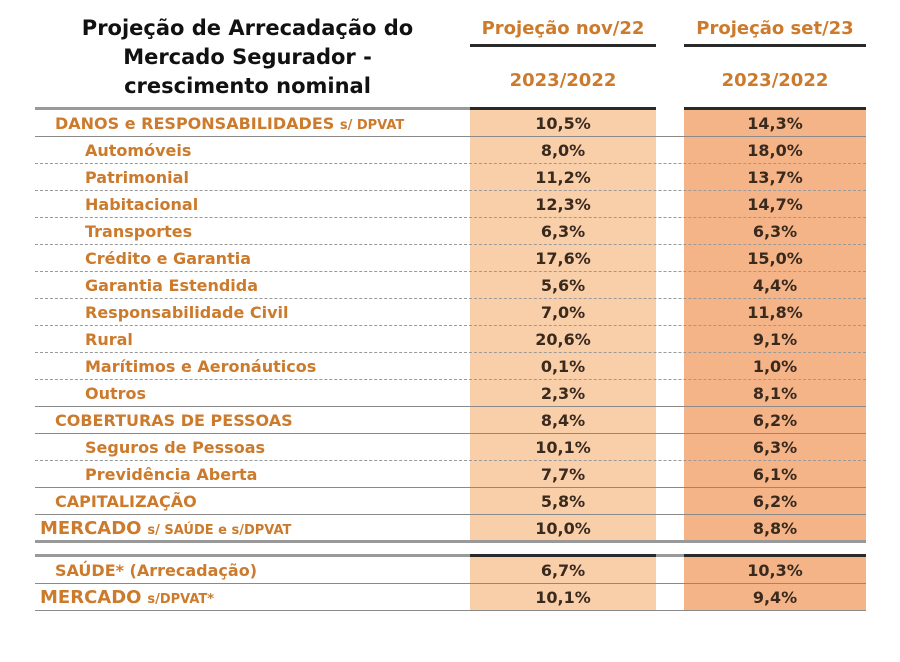  I want to click on value-set23: 1,0%, so click(775, 366).